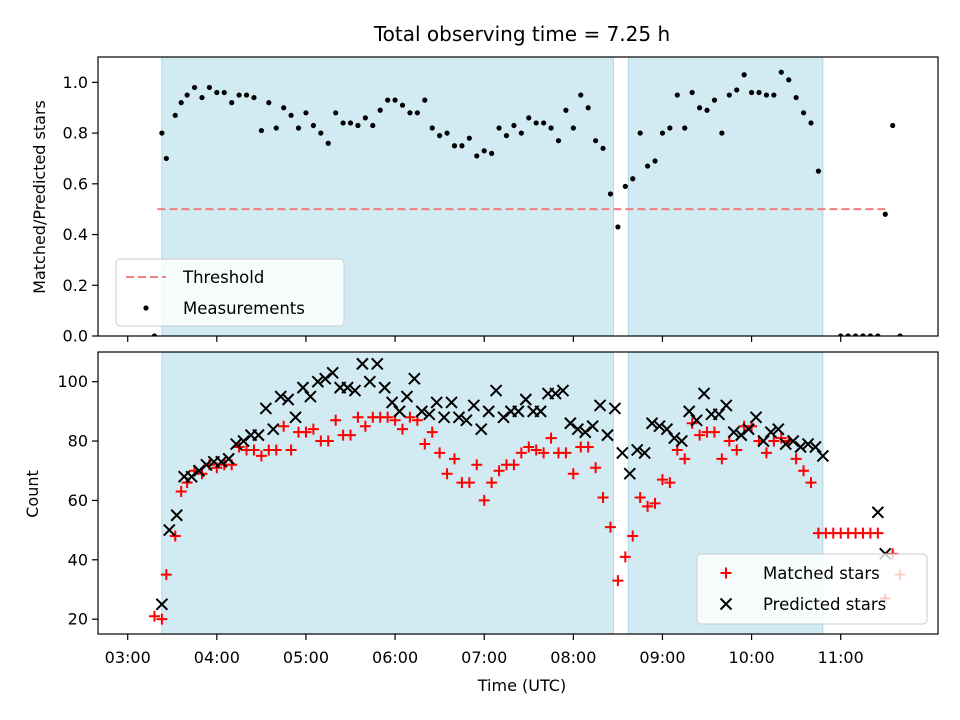  I want to click on x-tick-label: 09:00, so click(662, 657).